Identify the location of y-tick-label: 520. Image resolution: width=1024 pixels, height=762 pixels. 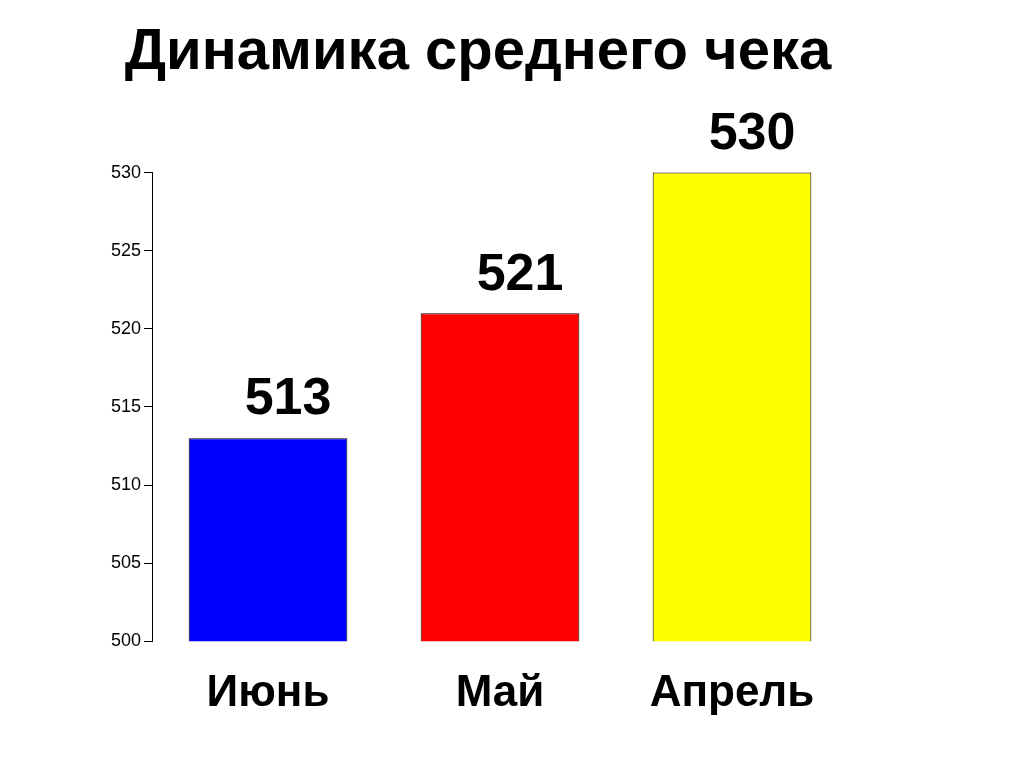
(126, 327).